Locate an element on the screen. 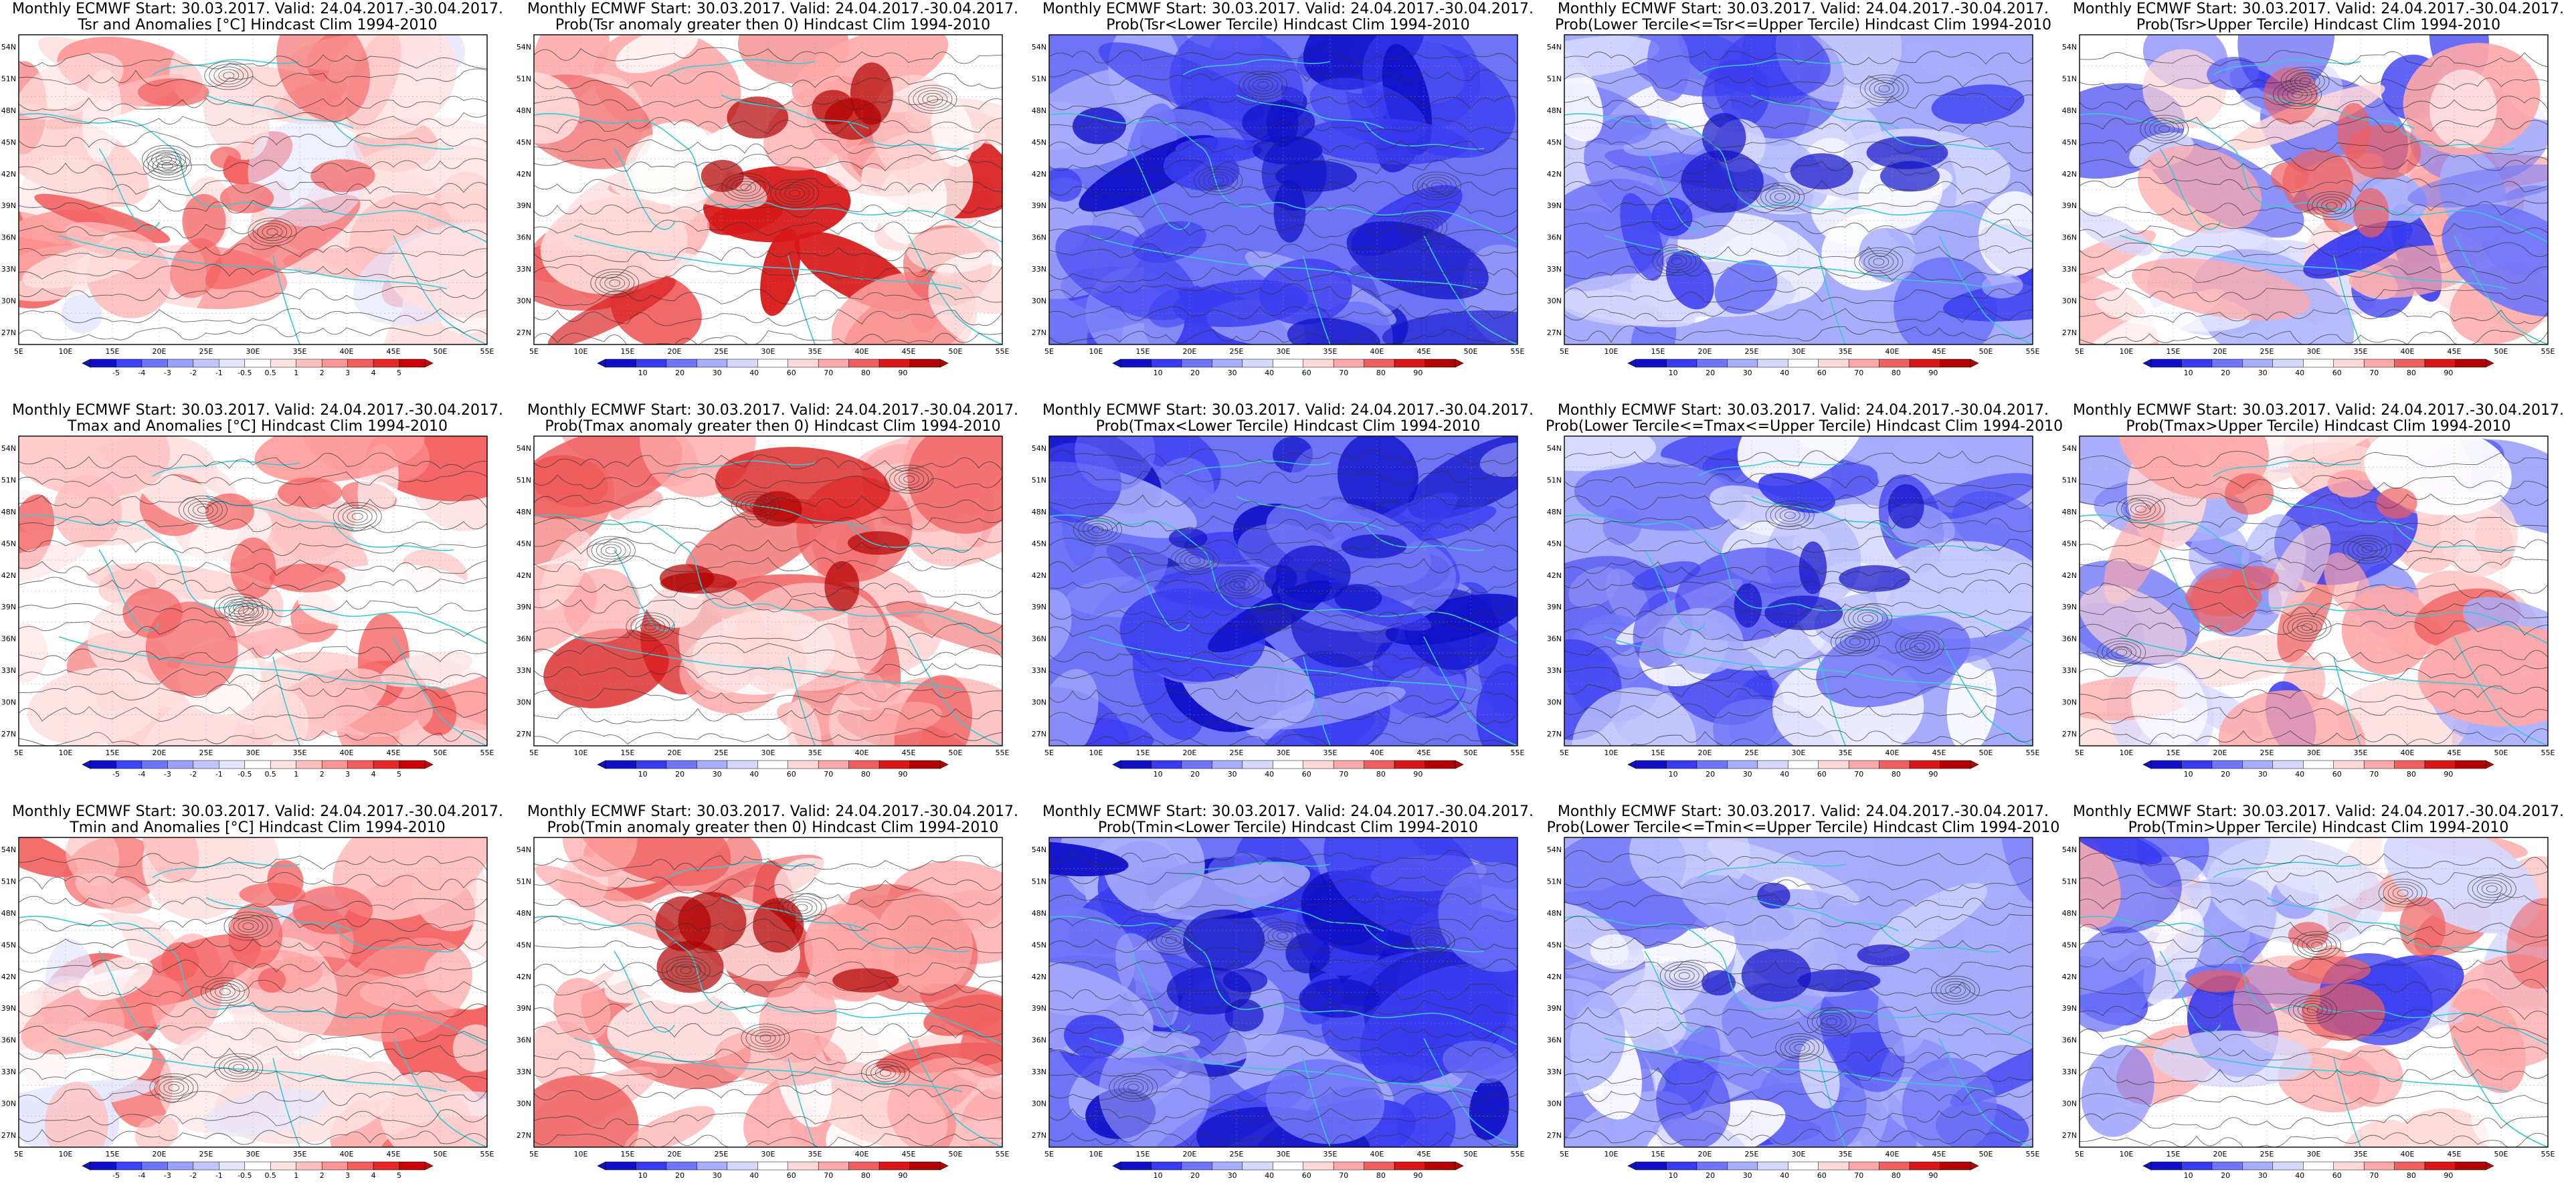 The image size is (2576, 1204). longitude-label: 55E is located at coordinates (1518, 351).